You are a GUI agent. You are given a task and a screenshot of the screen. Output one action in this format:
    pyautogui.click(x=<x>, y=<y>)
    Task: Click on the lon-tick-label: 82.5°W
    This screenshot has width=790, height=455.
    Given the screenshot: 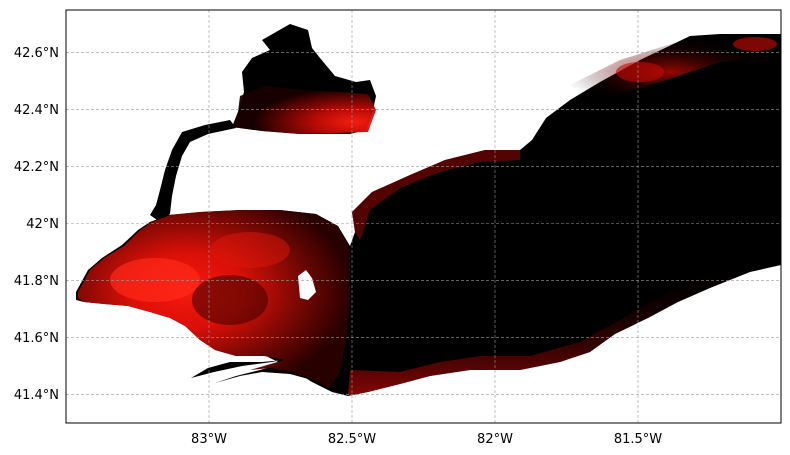 What is the action you would take?
    pyautogui.click(x=352, y=439)
    